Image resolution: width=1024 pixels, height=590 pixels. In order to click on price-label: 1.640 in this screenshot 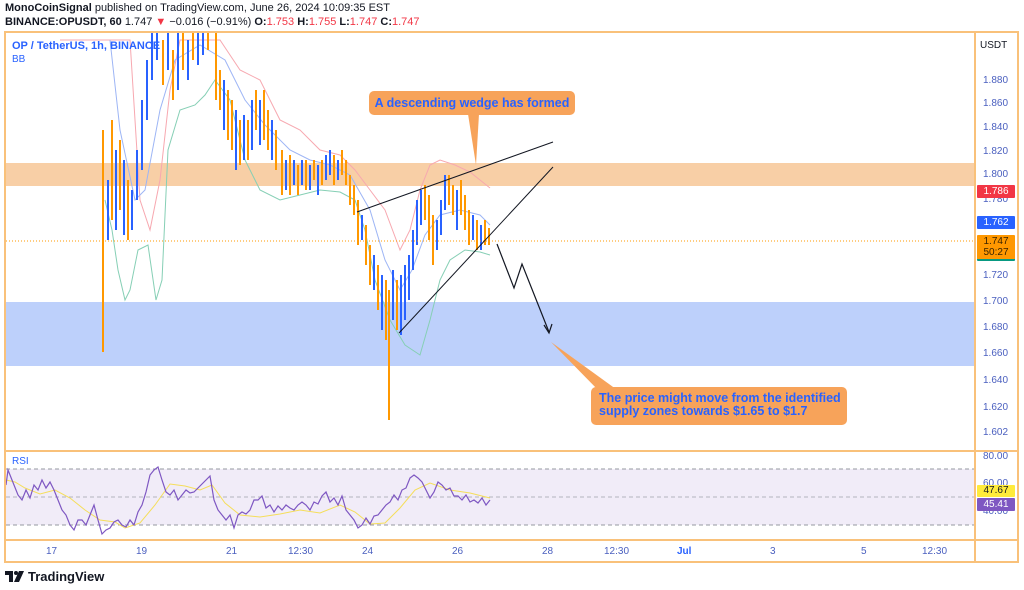, I will do `click(996, 380)`.